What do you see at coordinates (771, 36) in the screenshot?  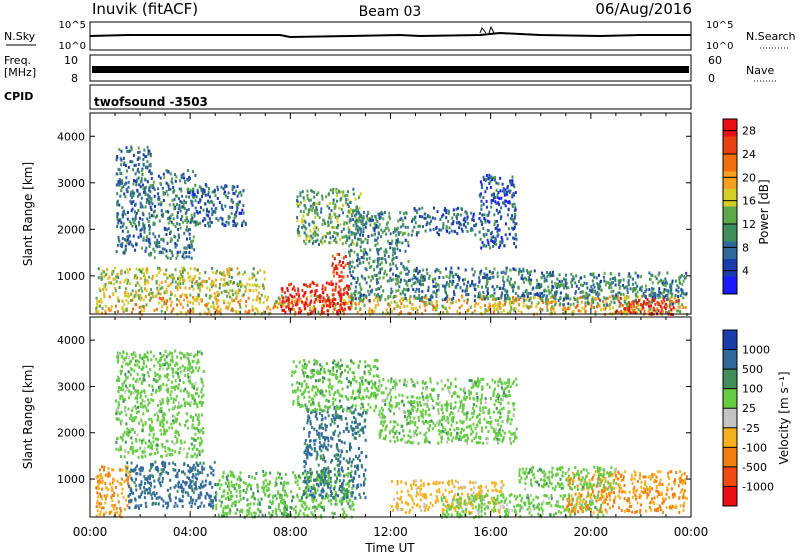 I see `noise-right-label: N.Search` at bounding box center [771, 36].